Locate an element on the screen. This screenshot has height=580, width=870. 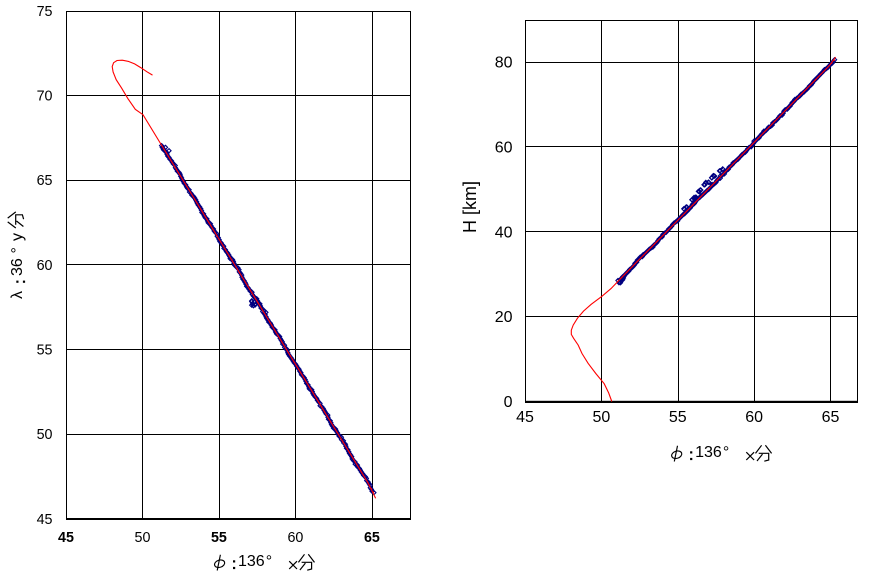
svg-text: 40 is located at coordinates (504, 232).